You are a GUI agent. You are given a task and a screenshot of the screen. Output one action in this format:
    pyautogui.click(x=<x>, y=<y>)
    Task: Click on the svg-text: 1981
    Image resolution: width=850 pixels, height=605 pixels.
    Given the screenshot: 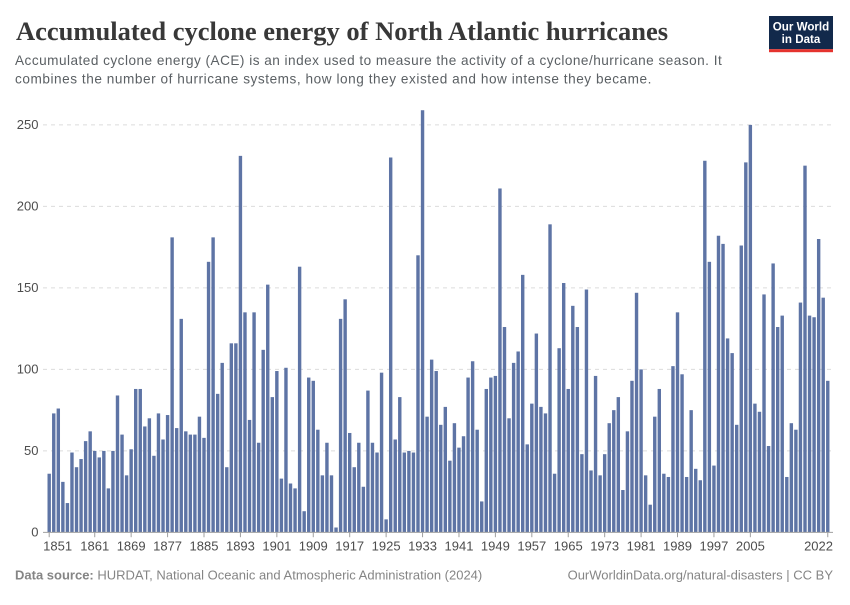 What is the action you would take?
    pyautogui.click(x=641, y=545)
    